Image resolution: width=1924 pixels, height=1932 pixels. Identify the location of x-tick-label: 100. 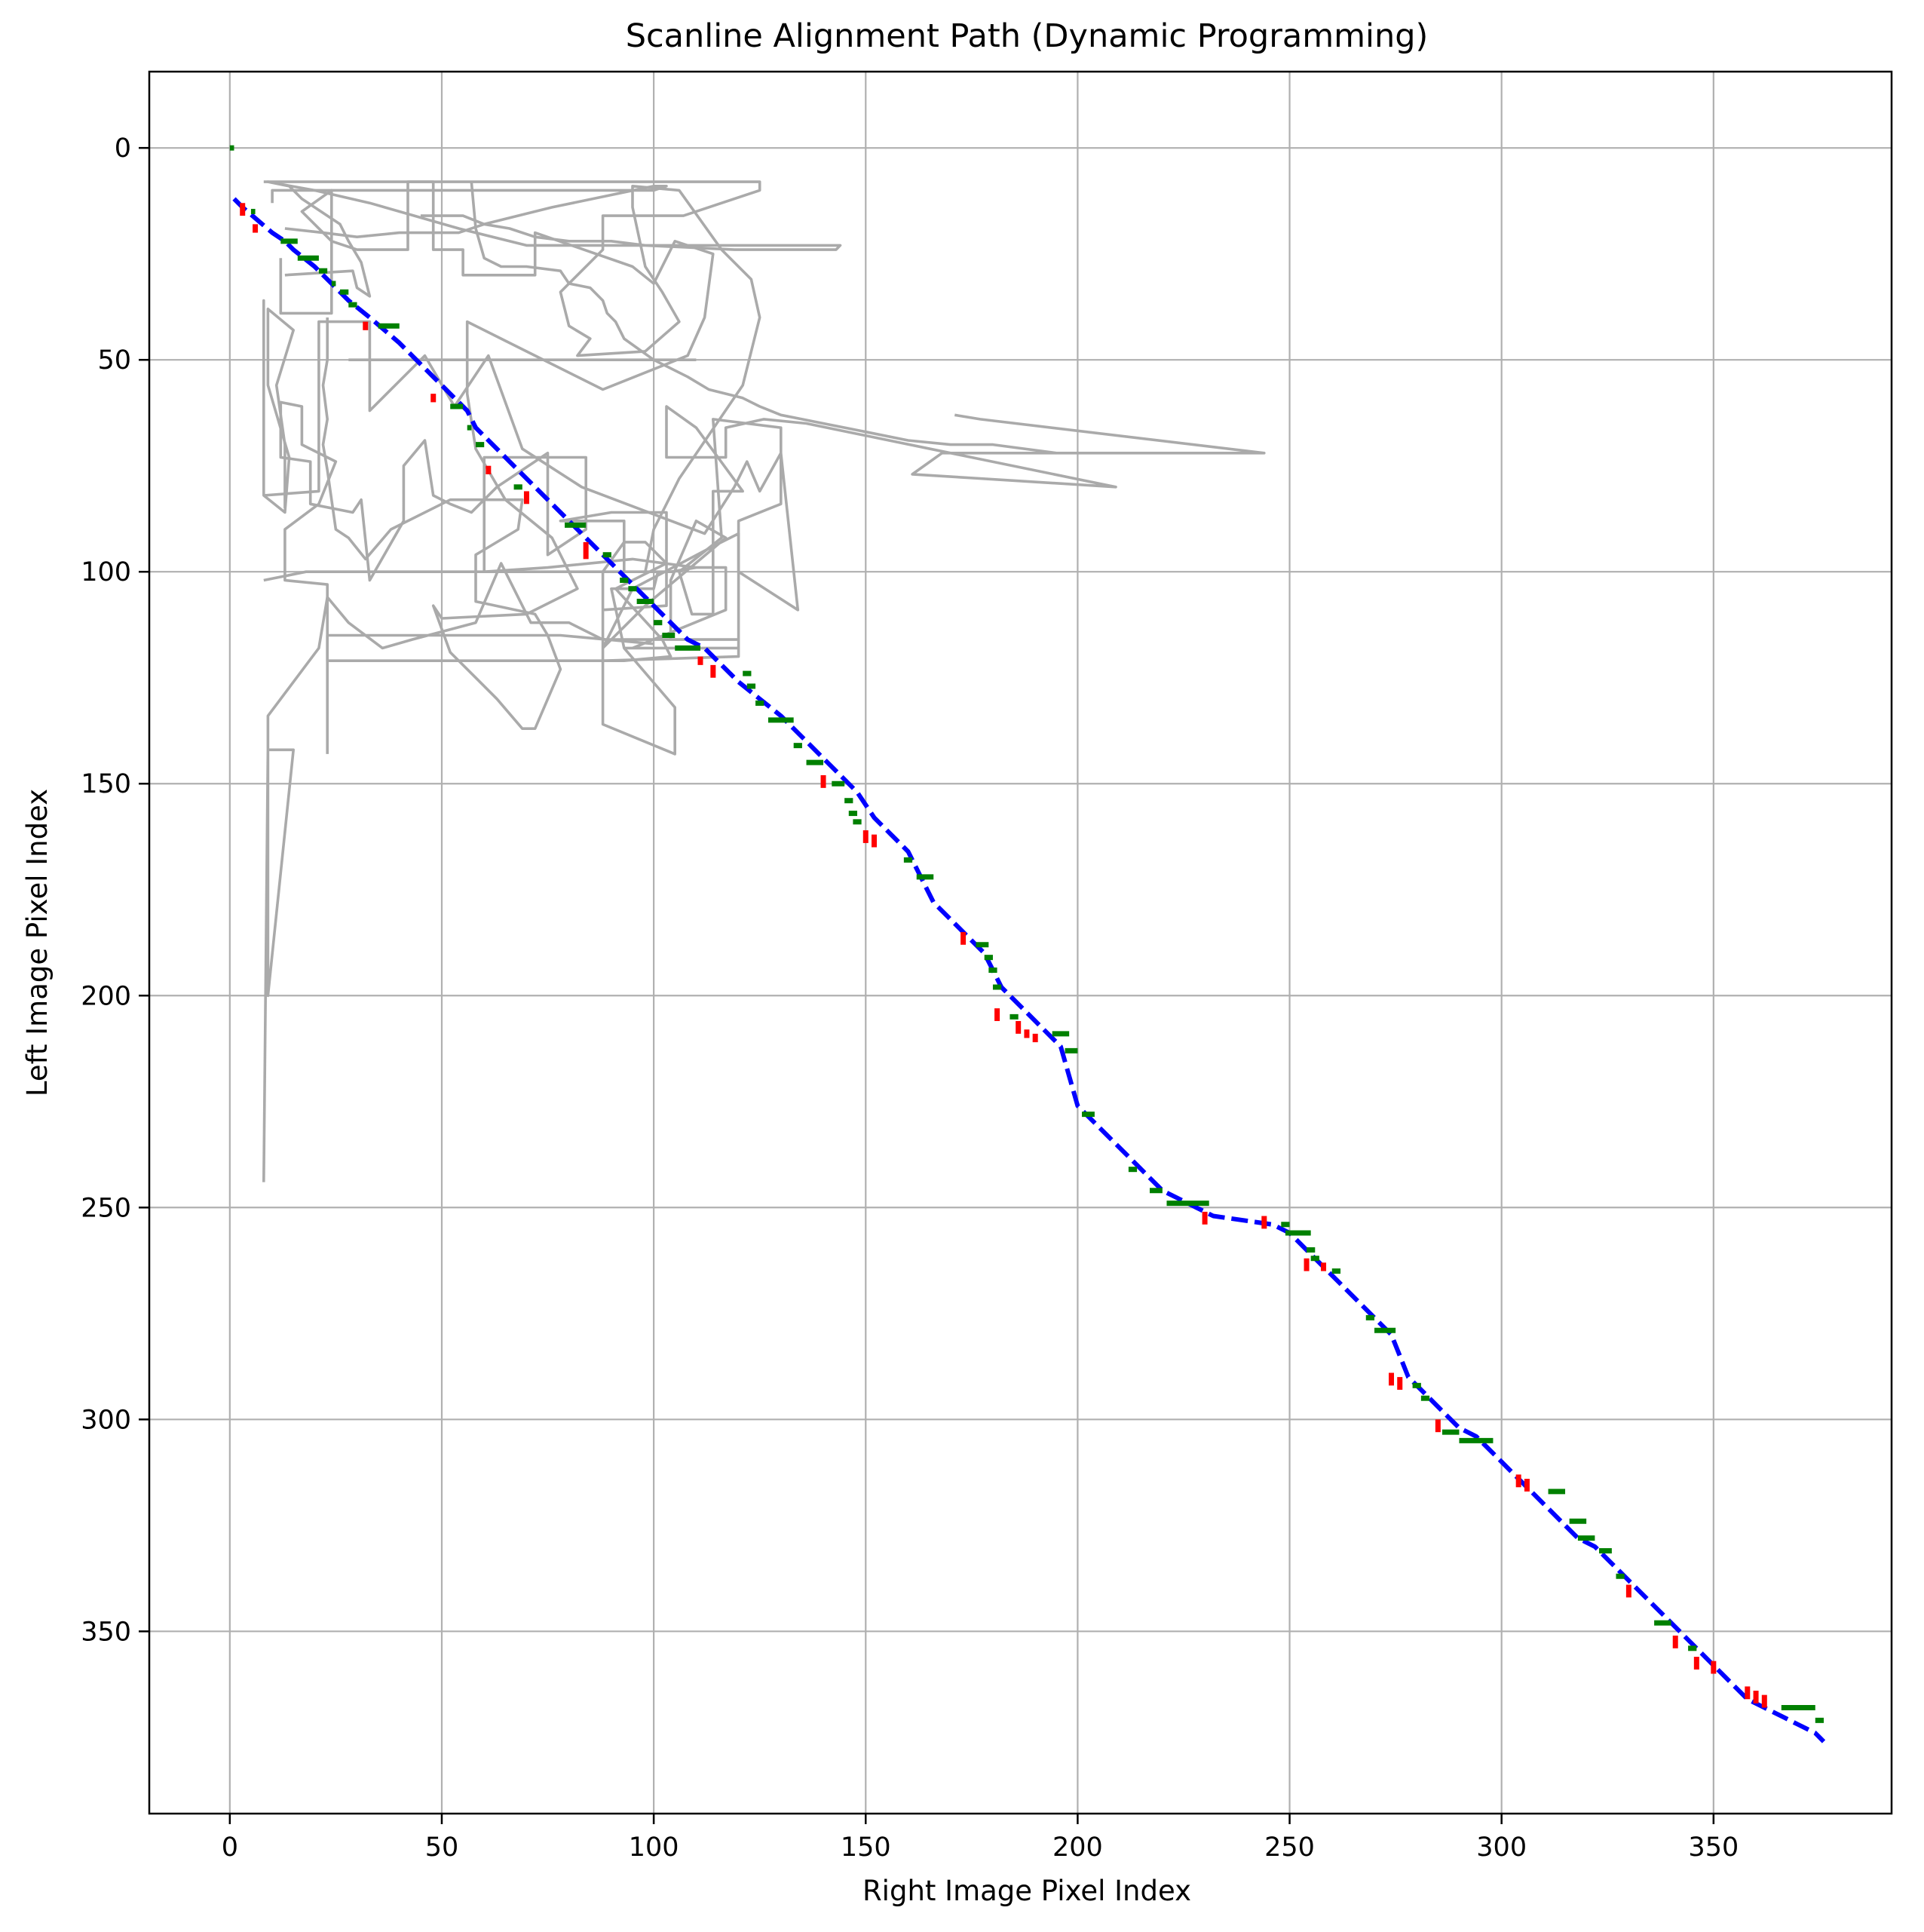
(654, 1847).